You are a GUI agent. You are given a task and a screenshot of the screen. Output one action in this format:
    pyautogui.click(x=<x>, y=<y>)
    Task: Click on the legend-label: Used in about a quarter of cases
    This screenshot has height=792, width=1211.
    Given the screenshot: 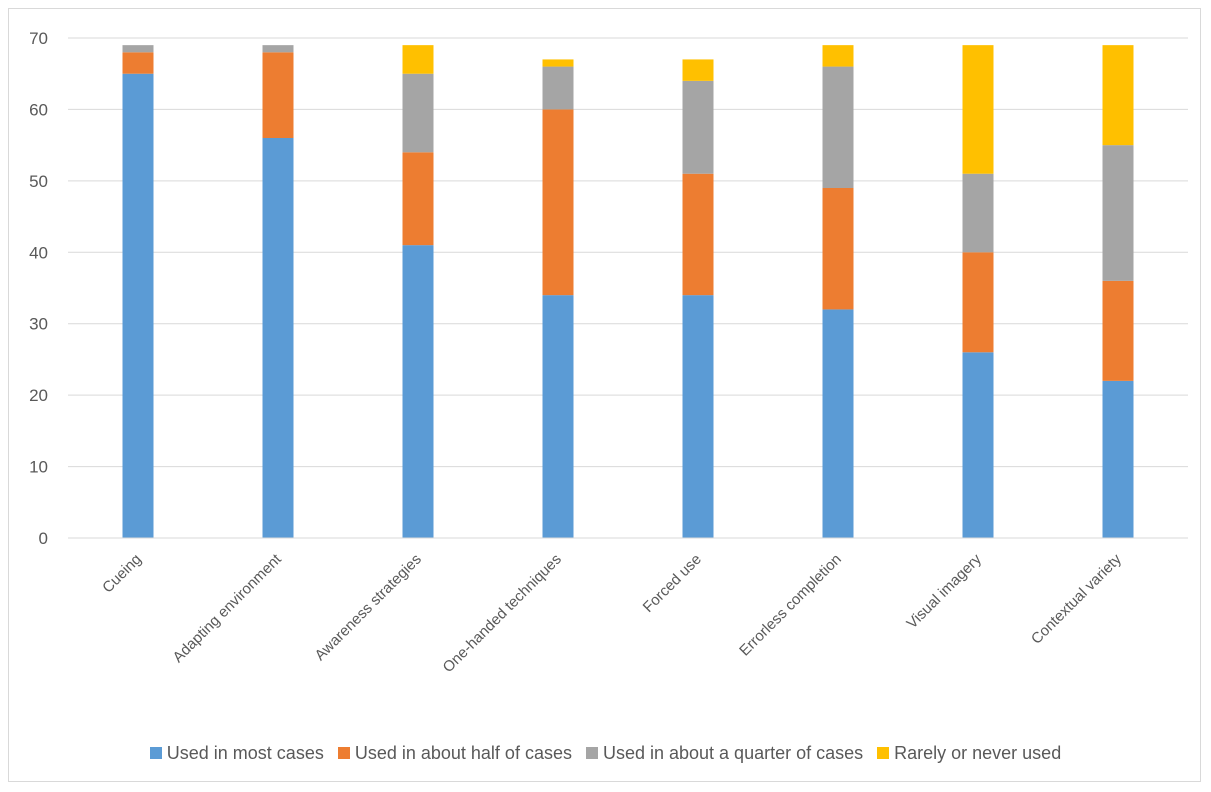 What is the action you would take?
    pyautogui.click(x=733, y=752)
    